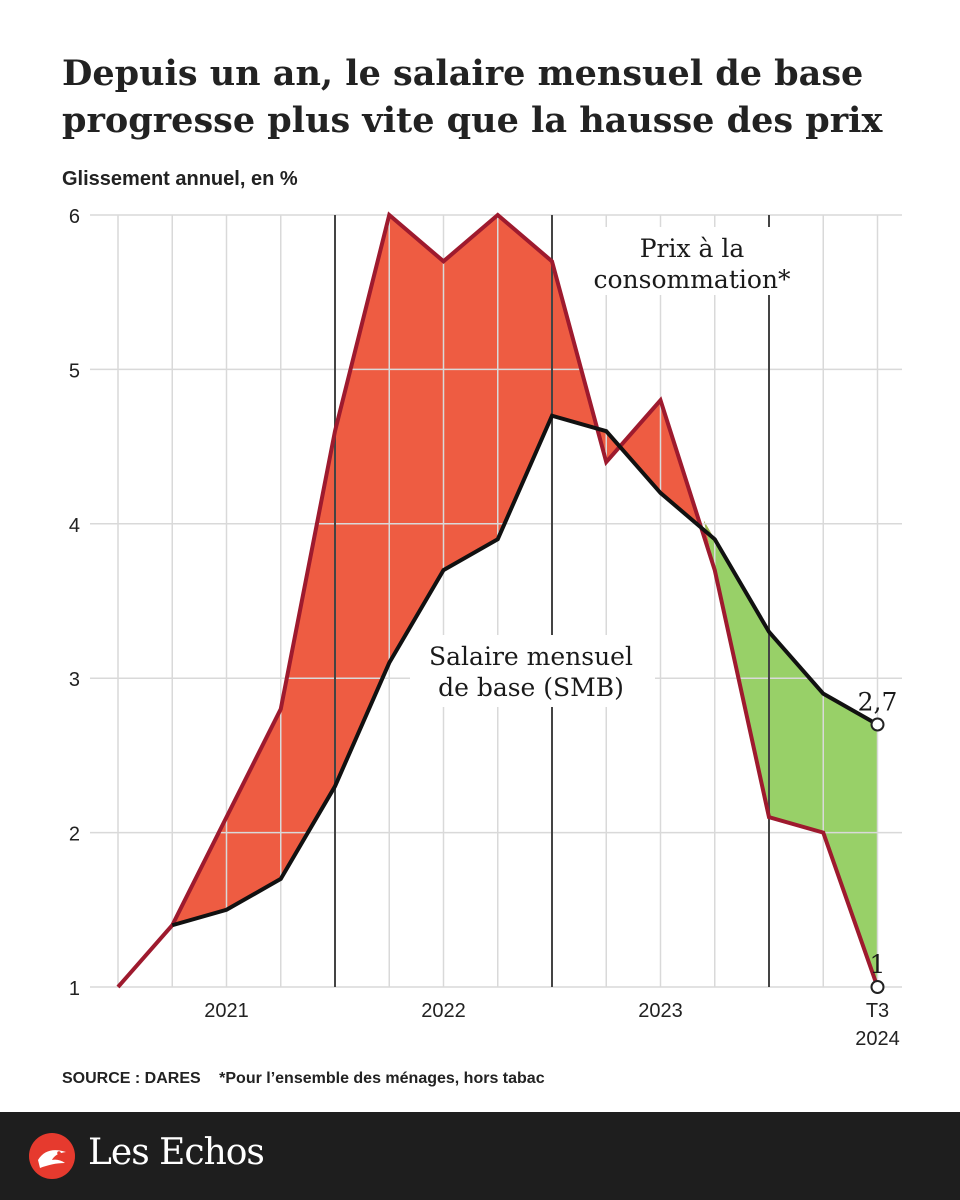  Describe the element at coordinates (878, 702) in the screenshot. I see `end-value-salaire: 2,7` at that location.